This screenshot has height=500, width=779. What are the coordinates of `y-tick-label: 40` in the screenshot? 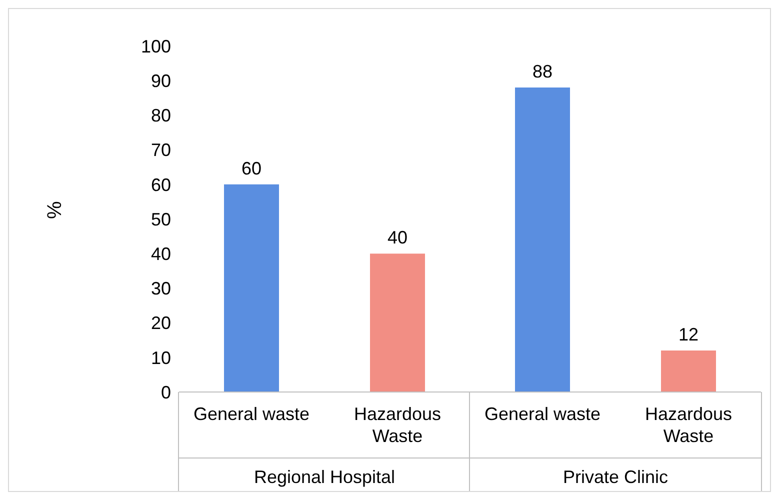 It's located at (160, 254).